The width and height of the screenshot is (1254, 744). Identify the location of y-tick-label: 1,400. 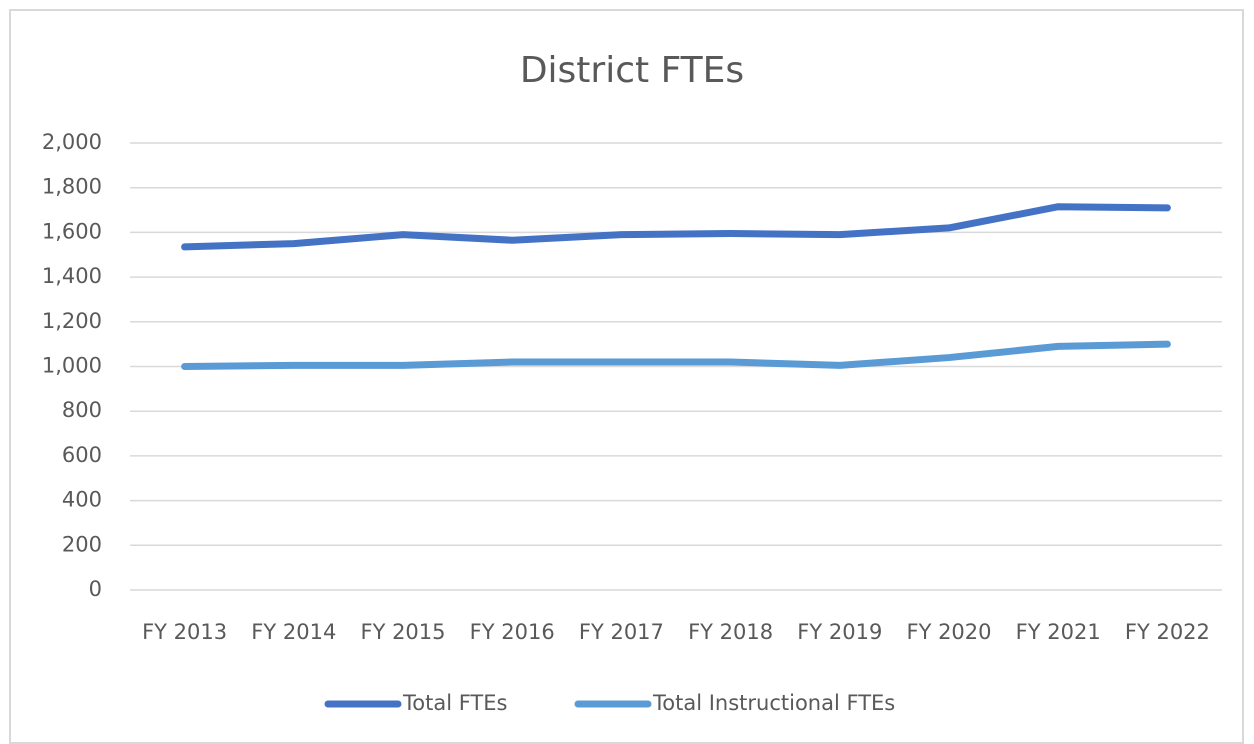
(72, 276).